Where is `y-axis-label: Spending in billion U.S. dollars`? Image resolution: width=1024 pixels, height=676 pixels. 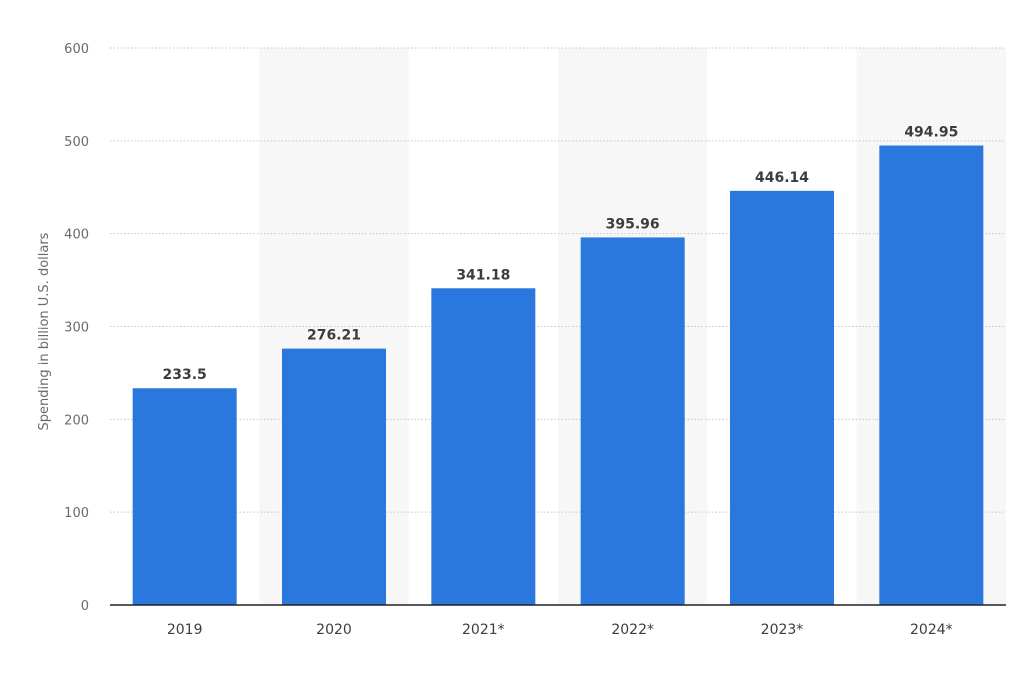 y-axis-label: Spending in billion U.S. dollars is located at coordinates (44, 331).